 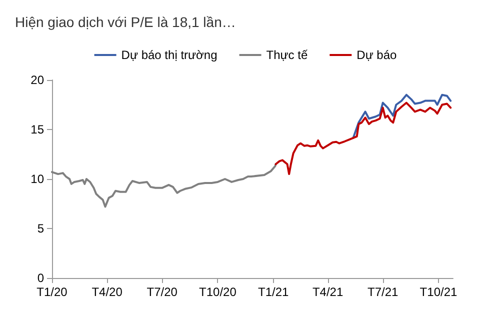 I want to click on y-tick-label: 0, so click(x=40, y=278).